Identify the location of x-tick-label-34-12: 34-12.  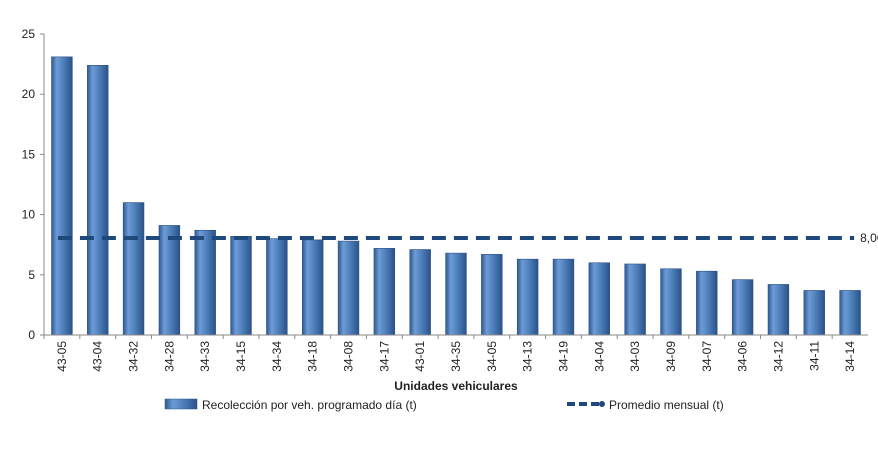
(778, 356).